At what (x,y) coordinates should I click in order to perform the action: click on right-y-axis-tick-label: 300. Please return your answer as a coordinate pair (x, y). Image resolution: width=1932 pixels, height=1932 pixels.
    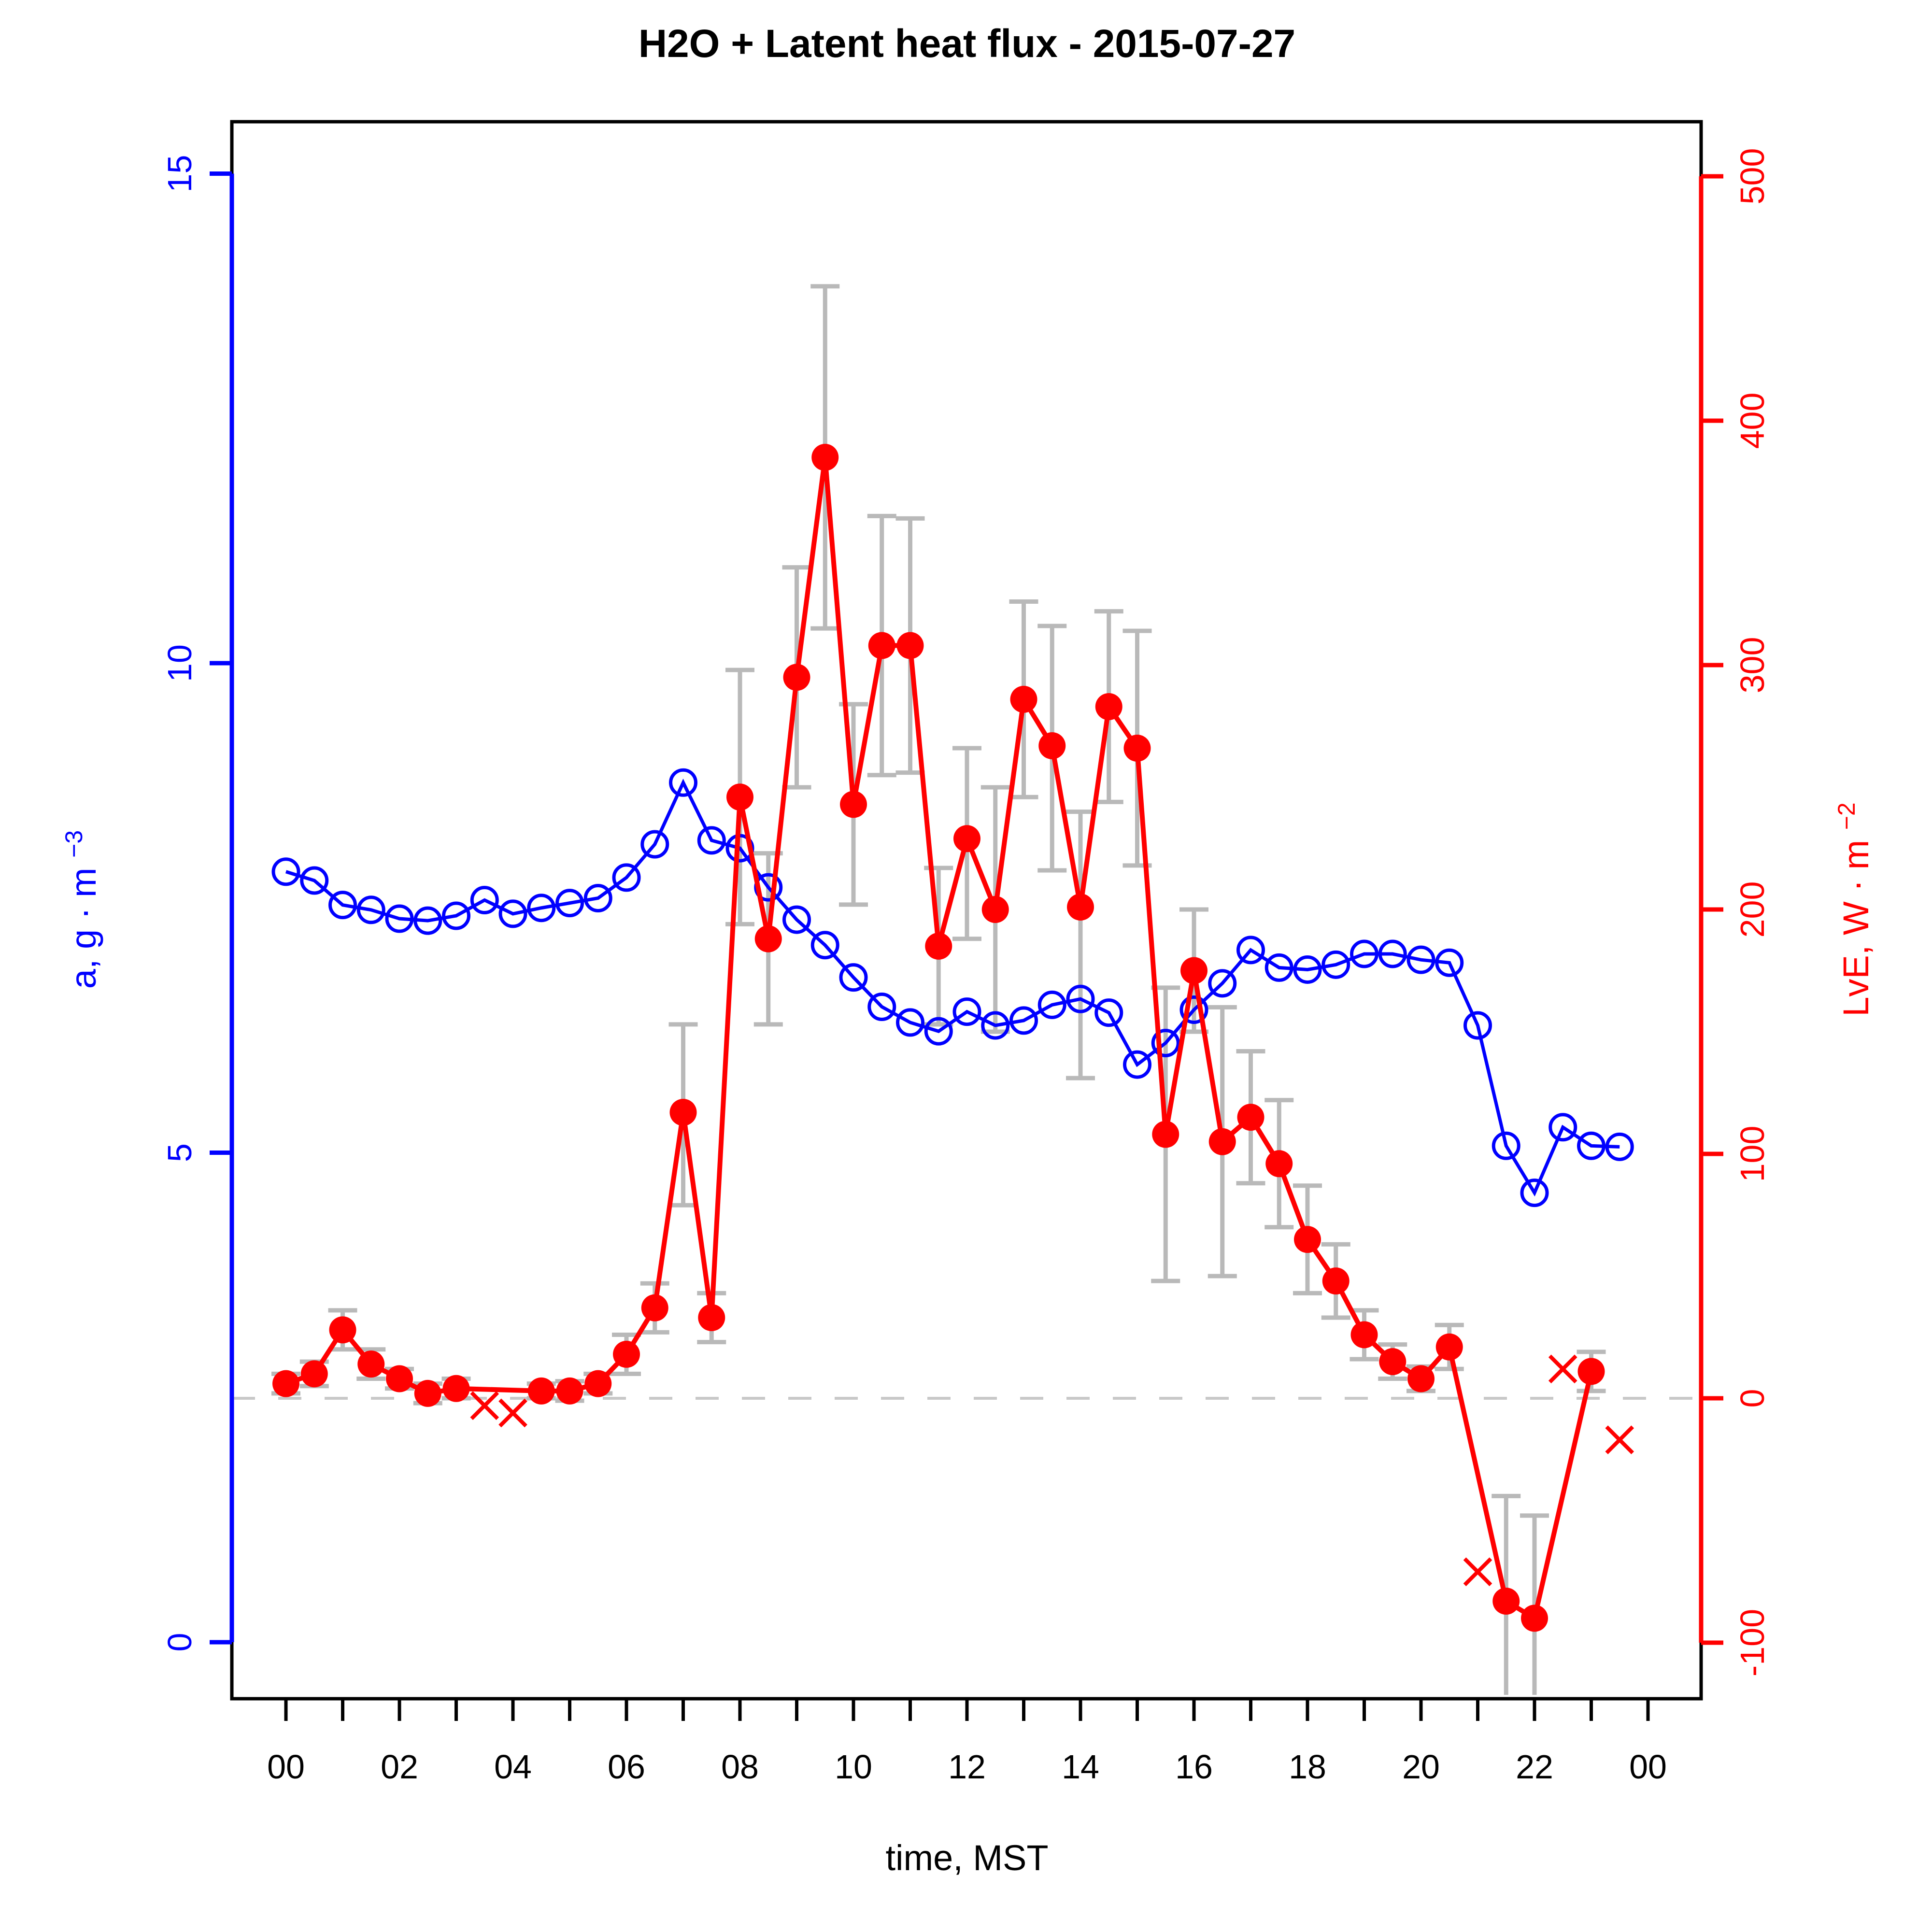
    Looking at the image, I should click on (1752, 665).